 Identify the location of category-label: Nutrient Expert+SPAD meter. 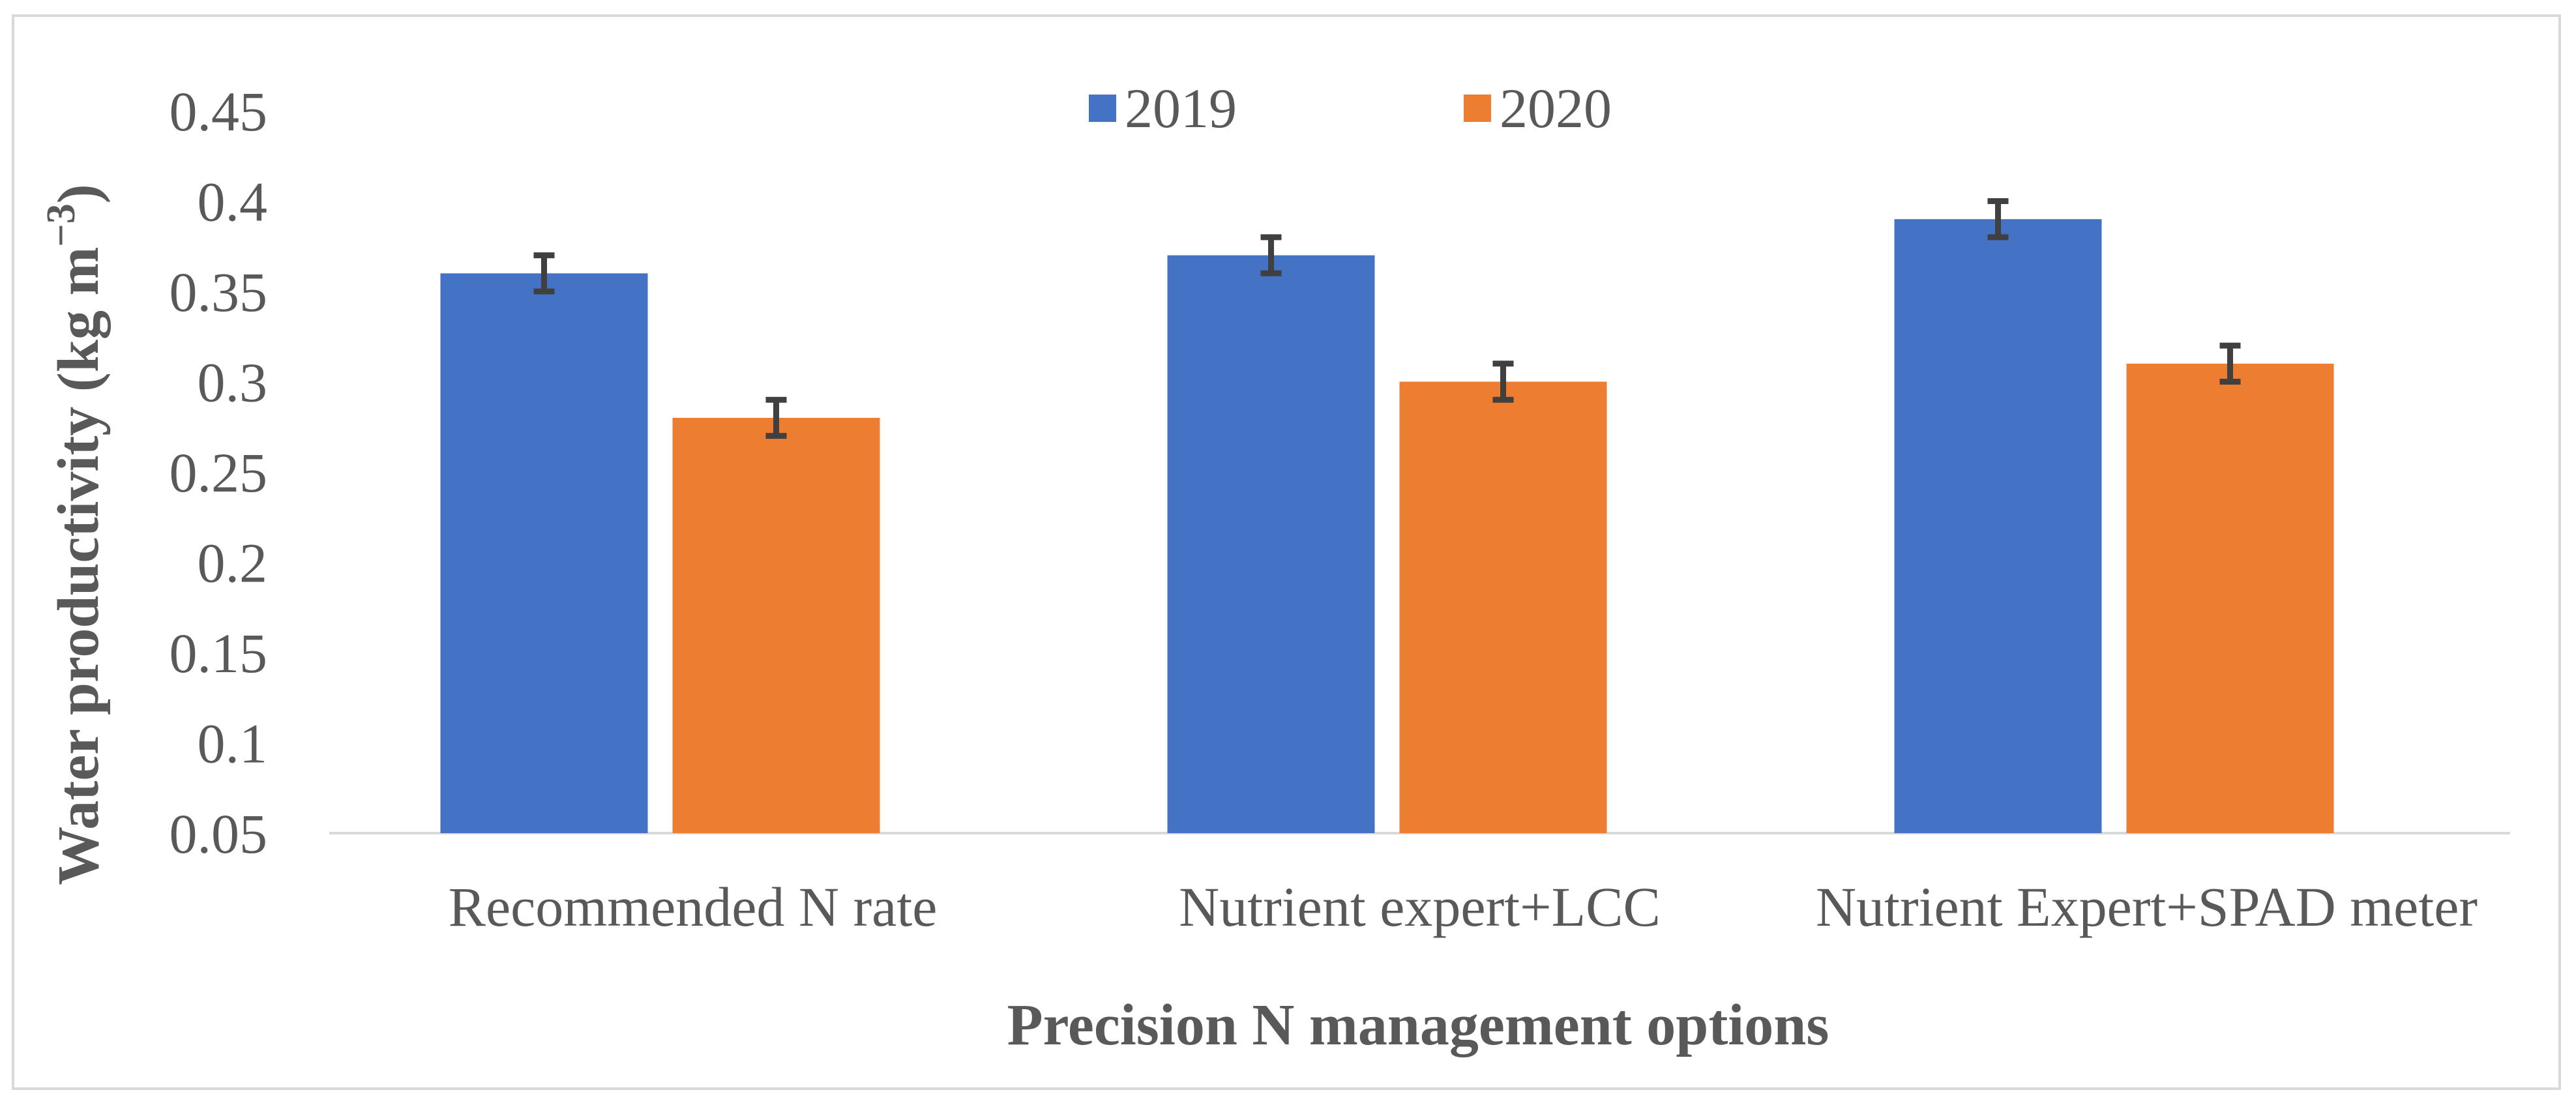
(2147, 907).